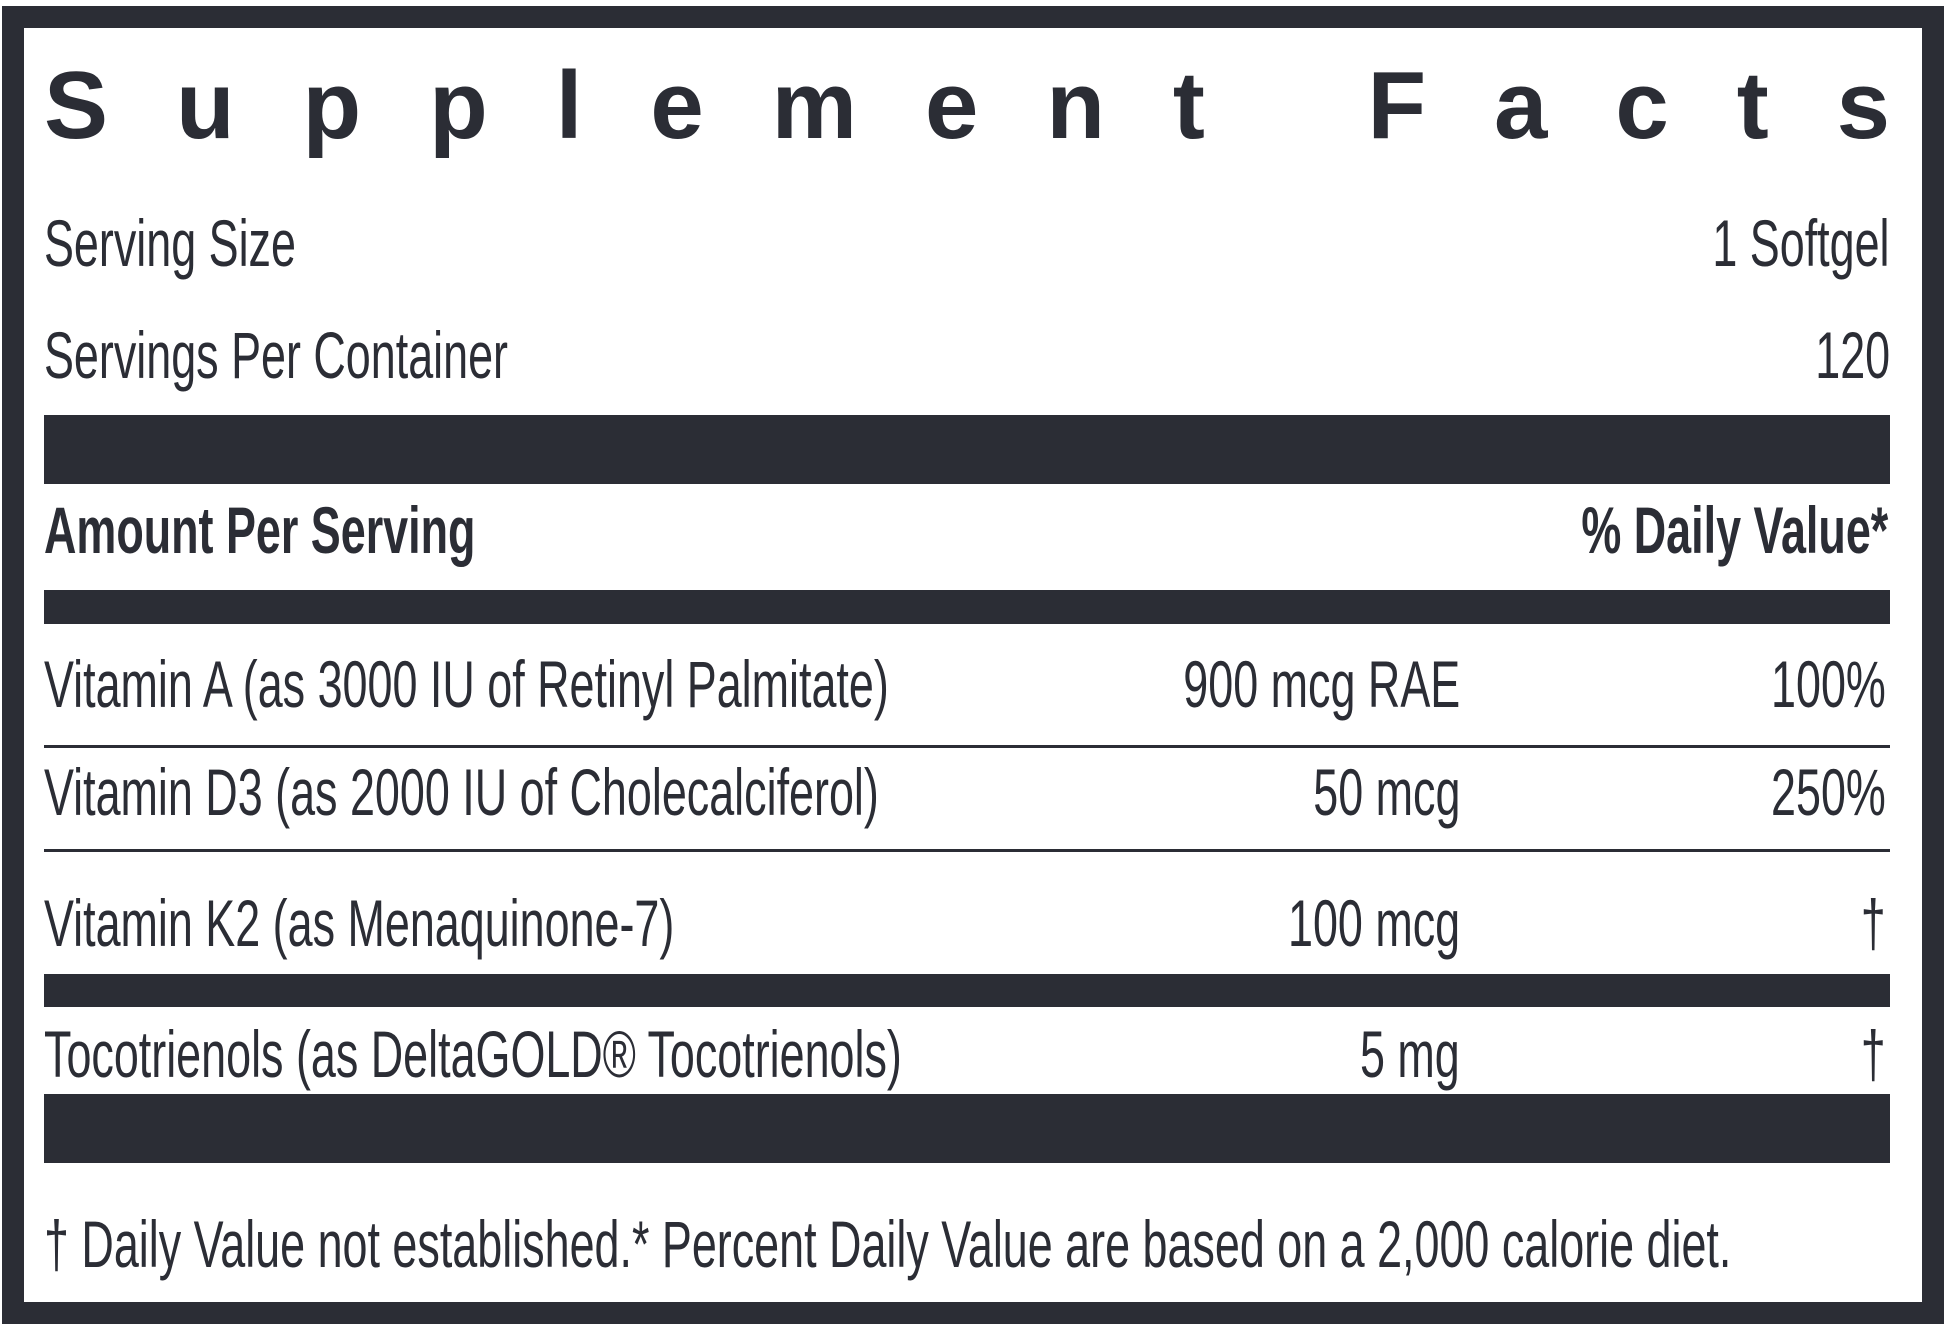 The height and width of the screenshot is (1327, 1946). I want to click on title-svg: Supplement Facts, so click(967, 105).